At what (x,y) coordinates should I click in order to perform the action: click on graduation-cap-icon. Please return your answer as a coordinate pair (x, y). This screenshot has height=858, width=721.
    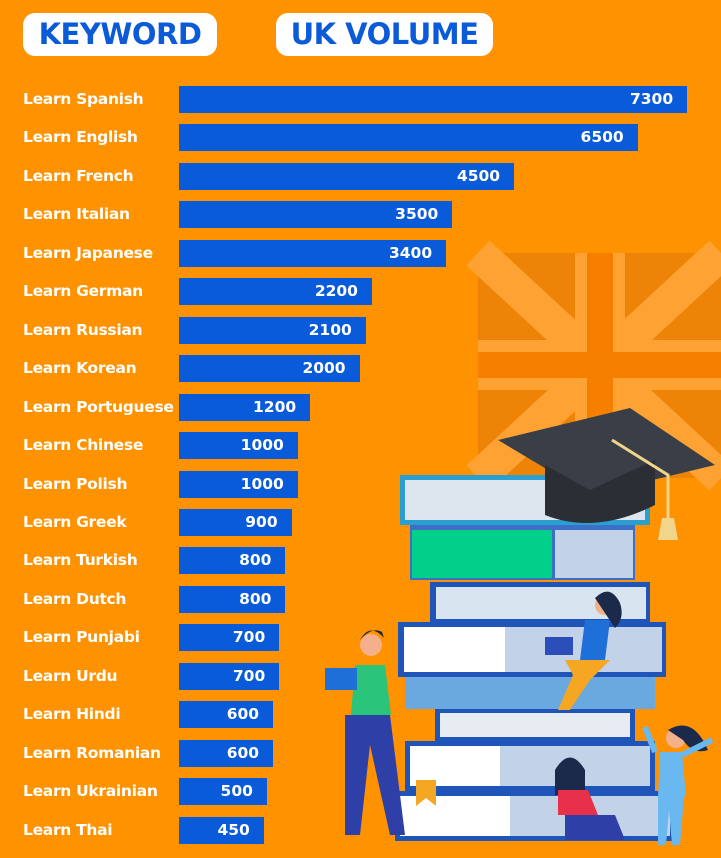
    Looking at the image, I should click on (606, 474).